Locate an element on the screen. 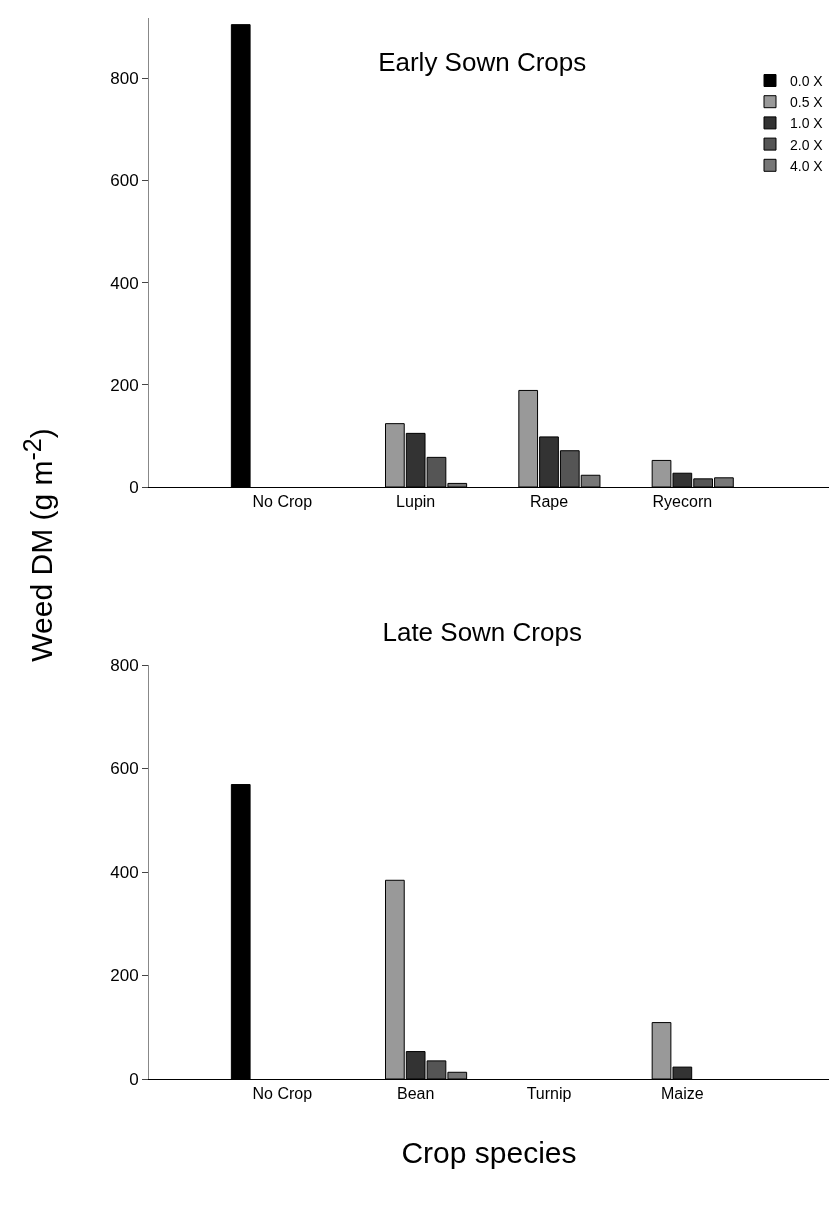  x-tick-label: Turnip is located at coordinates (549, 1094).